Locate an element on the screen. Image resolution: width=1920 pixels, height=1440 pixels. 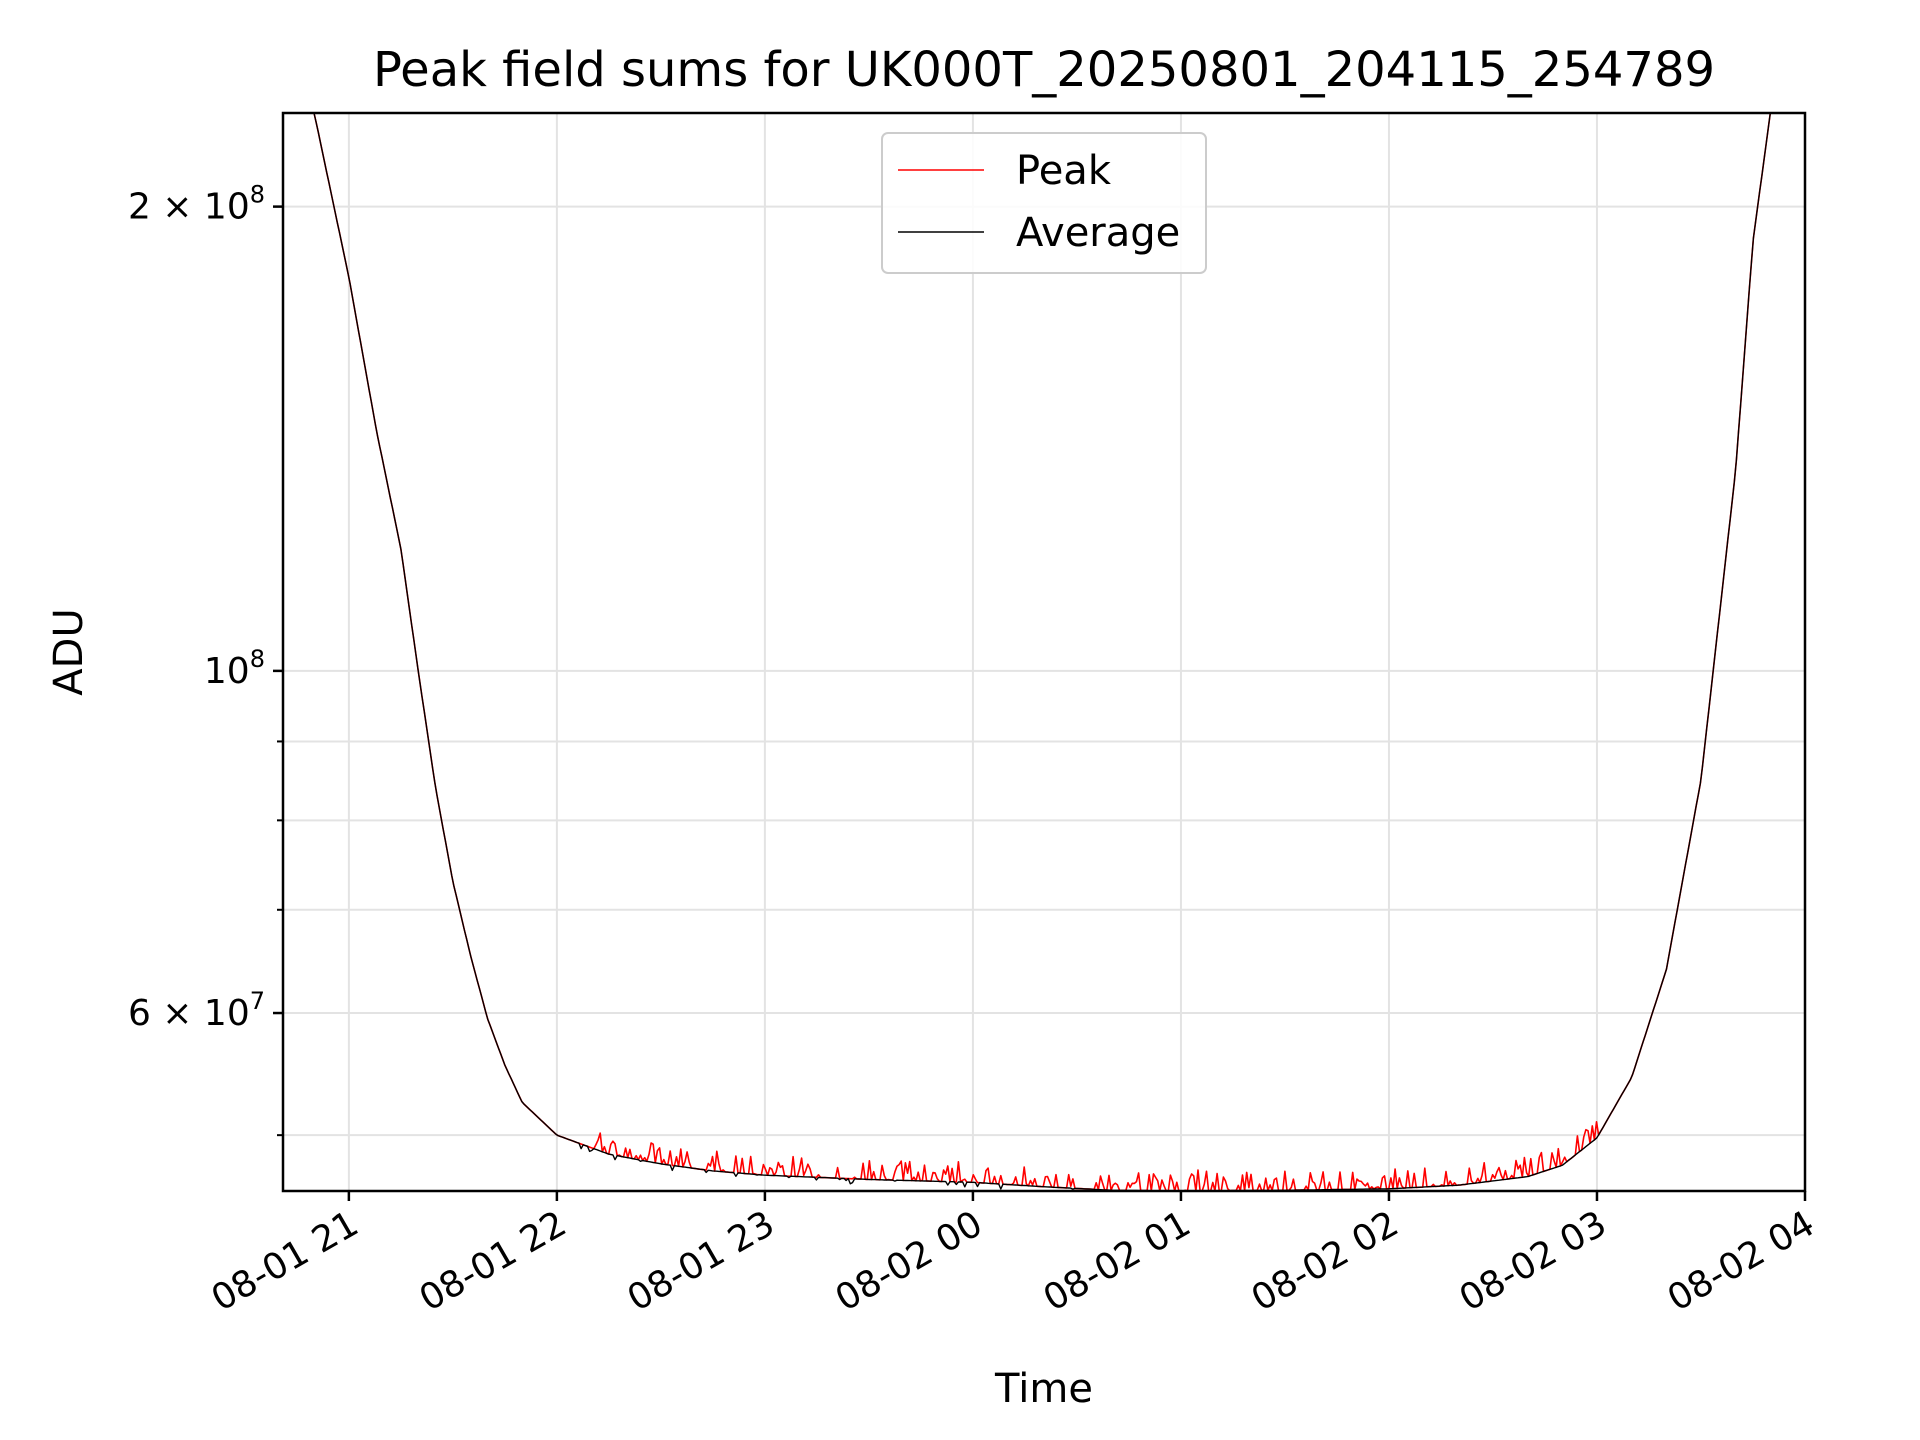
legend: Peak Average is located at coordinates (1044, 203).